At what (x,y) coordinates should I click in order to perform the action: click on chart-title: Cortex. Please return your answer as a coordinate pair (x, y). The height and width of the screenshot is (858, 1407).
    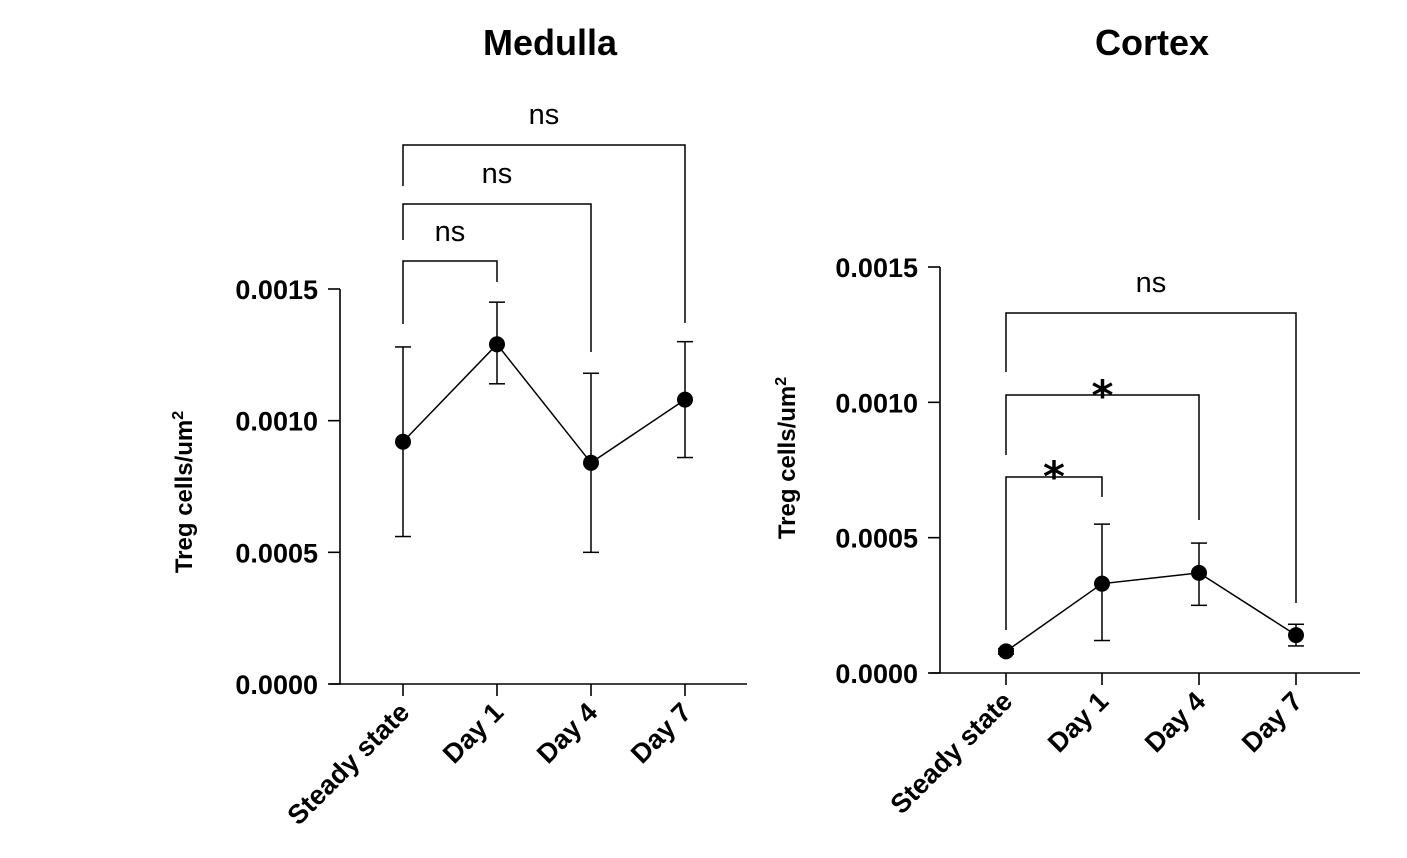
    Looking at the image, I should click on (1152, 42).